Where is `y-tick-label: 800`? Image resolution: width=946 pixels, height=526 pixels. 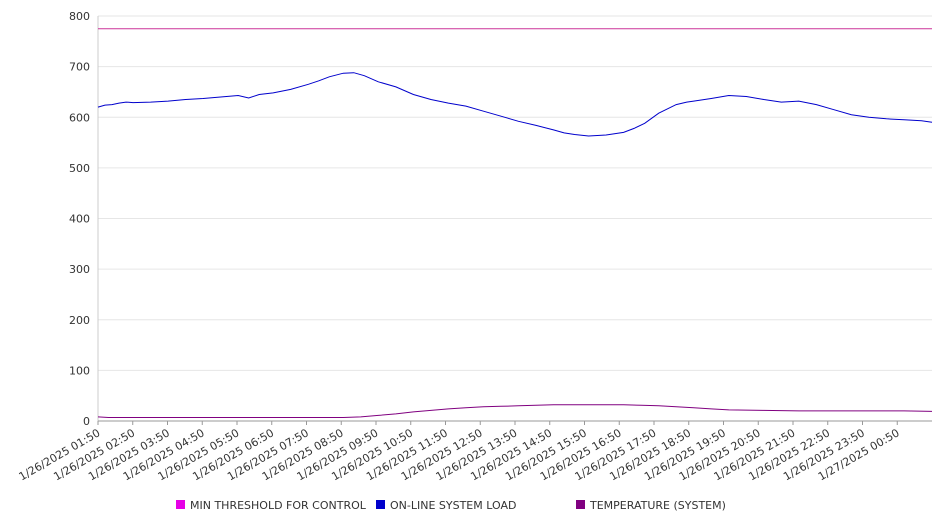 y-tick-label: 800 is located at coordinates (79, 16).